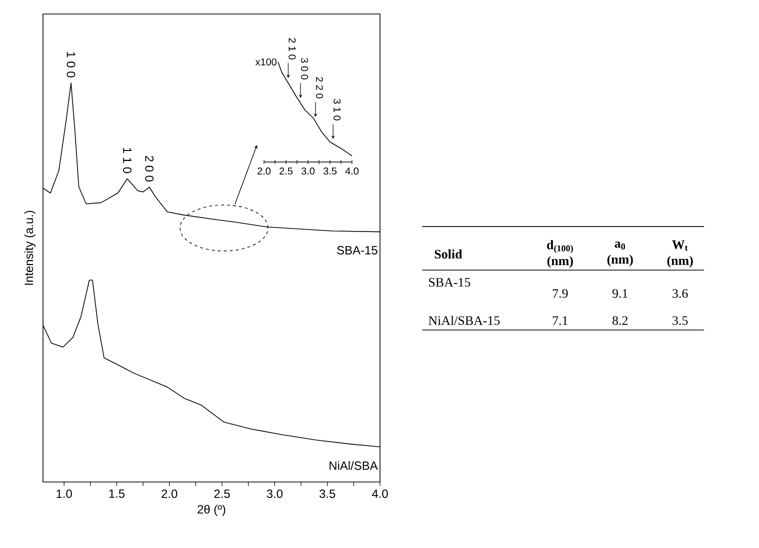  Describe the element at coordinates (265, 62) in the screenshot. I see `annotation: x100` at that location.